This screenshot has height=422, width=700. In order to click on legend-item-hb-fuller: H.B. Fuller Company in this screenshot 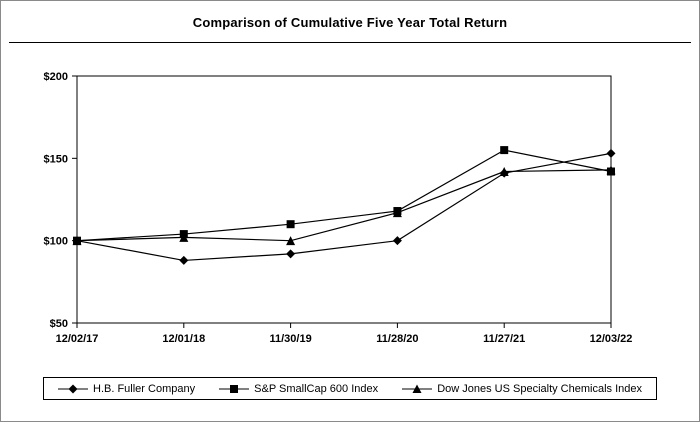, I will do `click(126, 389)`.